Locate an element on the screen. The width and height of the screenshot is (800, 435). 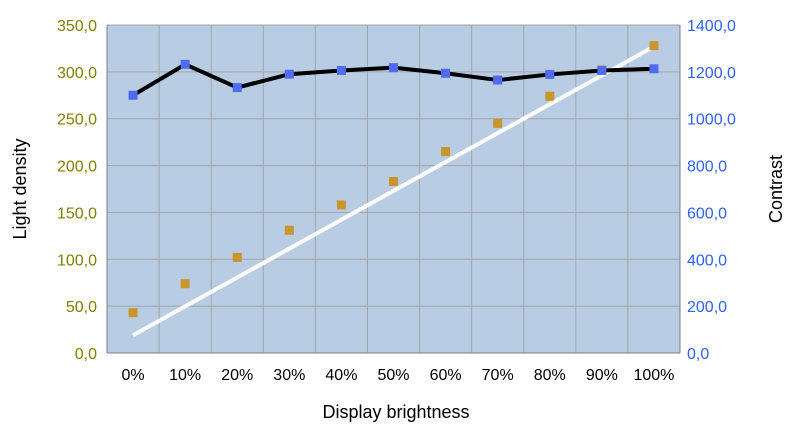
y-left-tick-label: 200,0 is located at coordinates (77, 167).